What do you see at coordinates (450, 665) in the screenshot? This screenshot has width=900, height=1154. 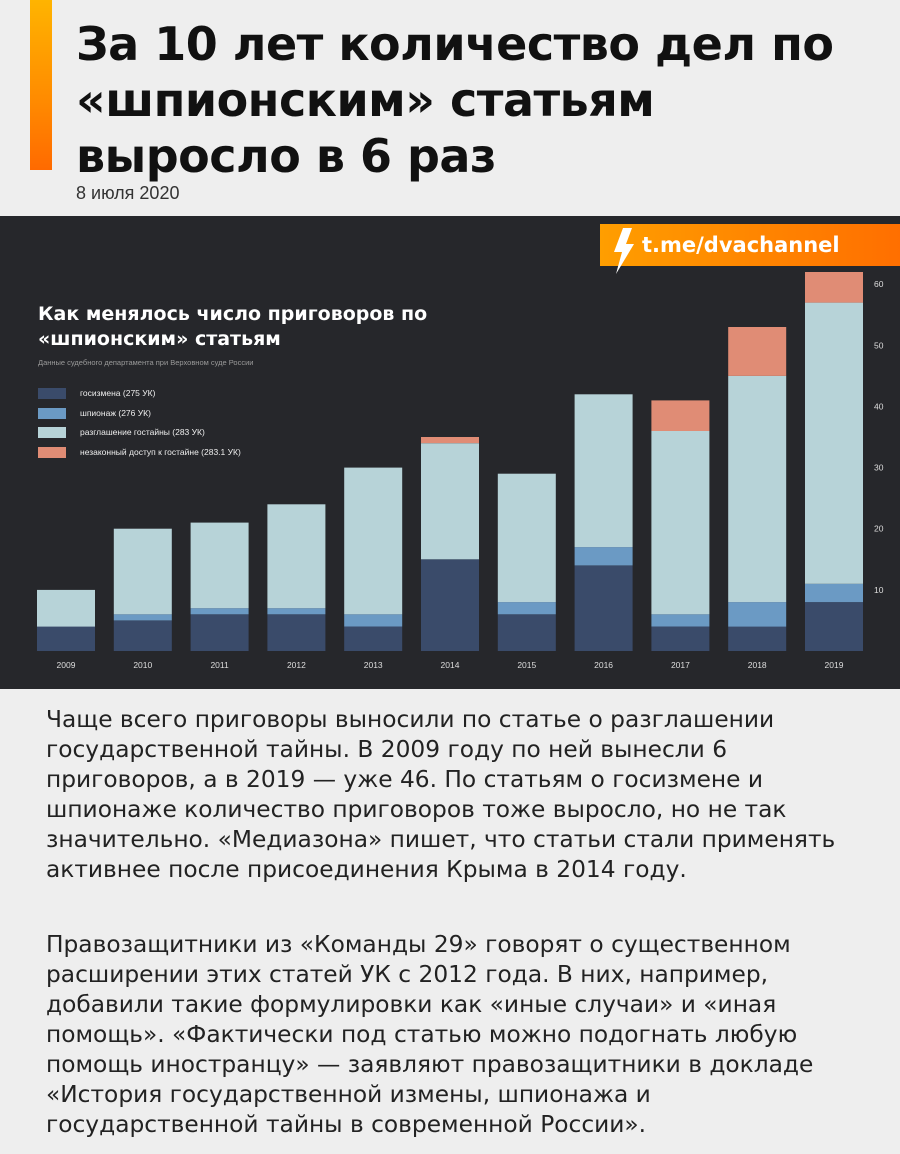 I see `x-tick-label: 2014` at bounding box center [450, 665].